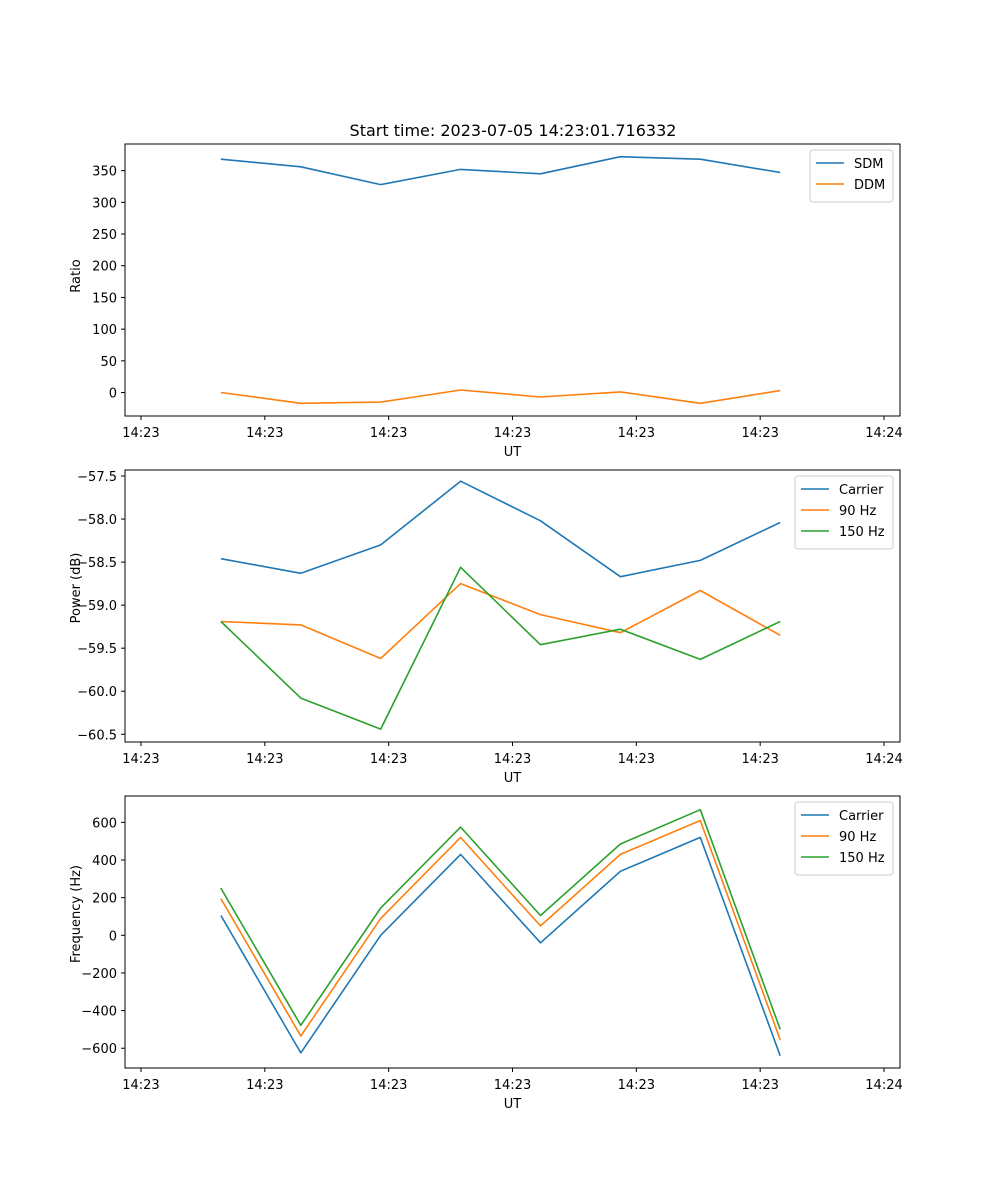 The width and height of the screenshot is (1000, 1200). I want to click on power-legend-label: Carrier, so click(861, 490).